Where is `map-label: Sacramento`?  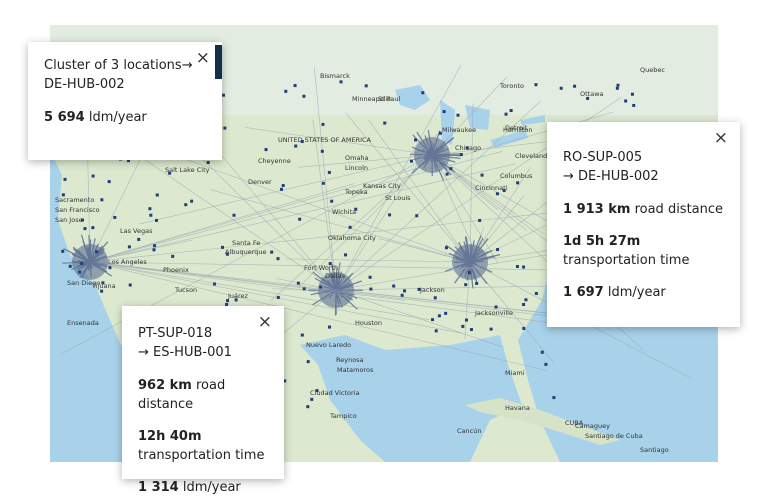
map-label: Sacramento is located at coordinates (74, 200).